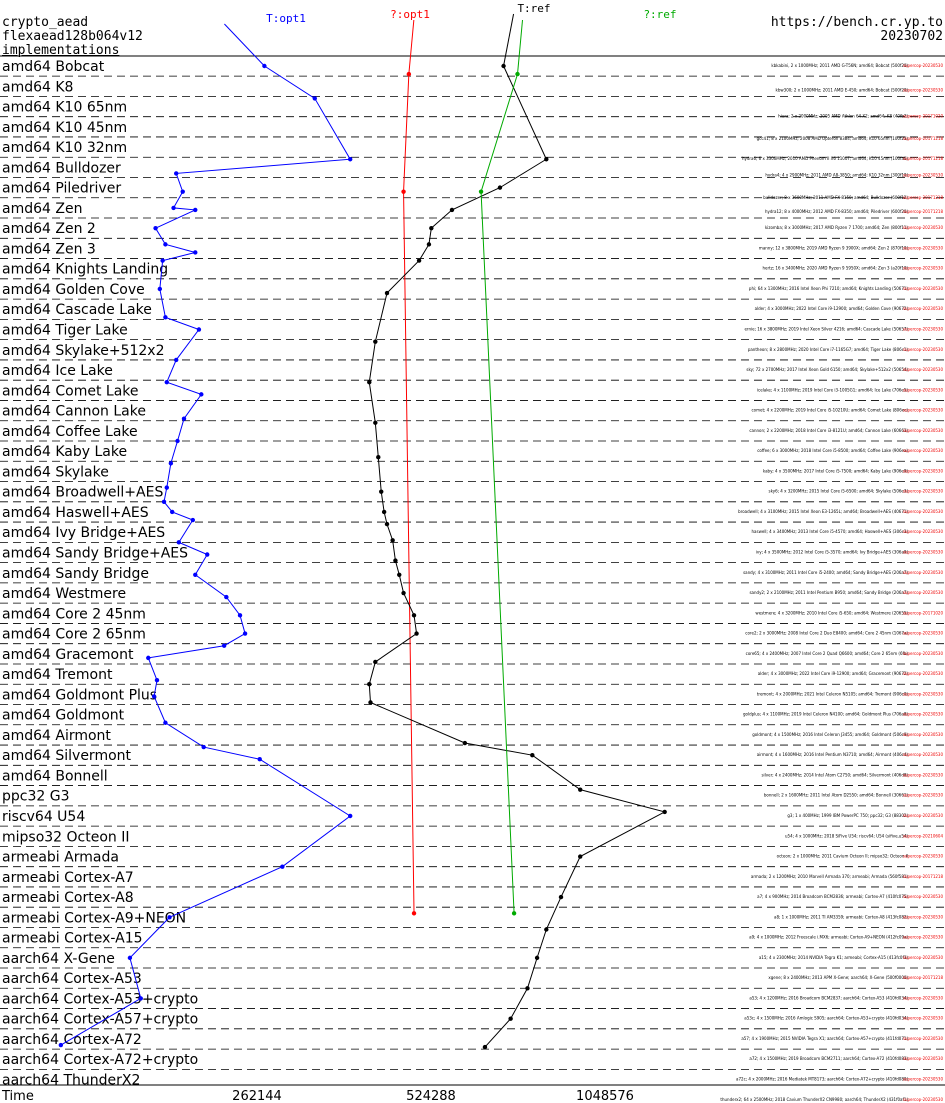  Describe the element at coordinates (64, 108) in the screenshot. I see `platform-label: amd64 K10 65nm` at that location.